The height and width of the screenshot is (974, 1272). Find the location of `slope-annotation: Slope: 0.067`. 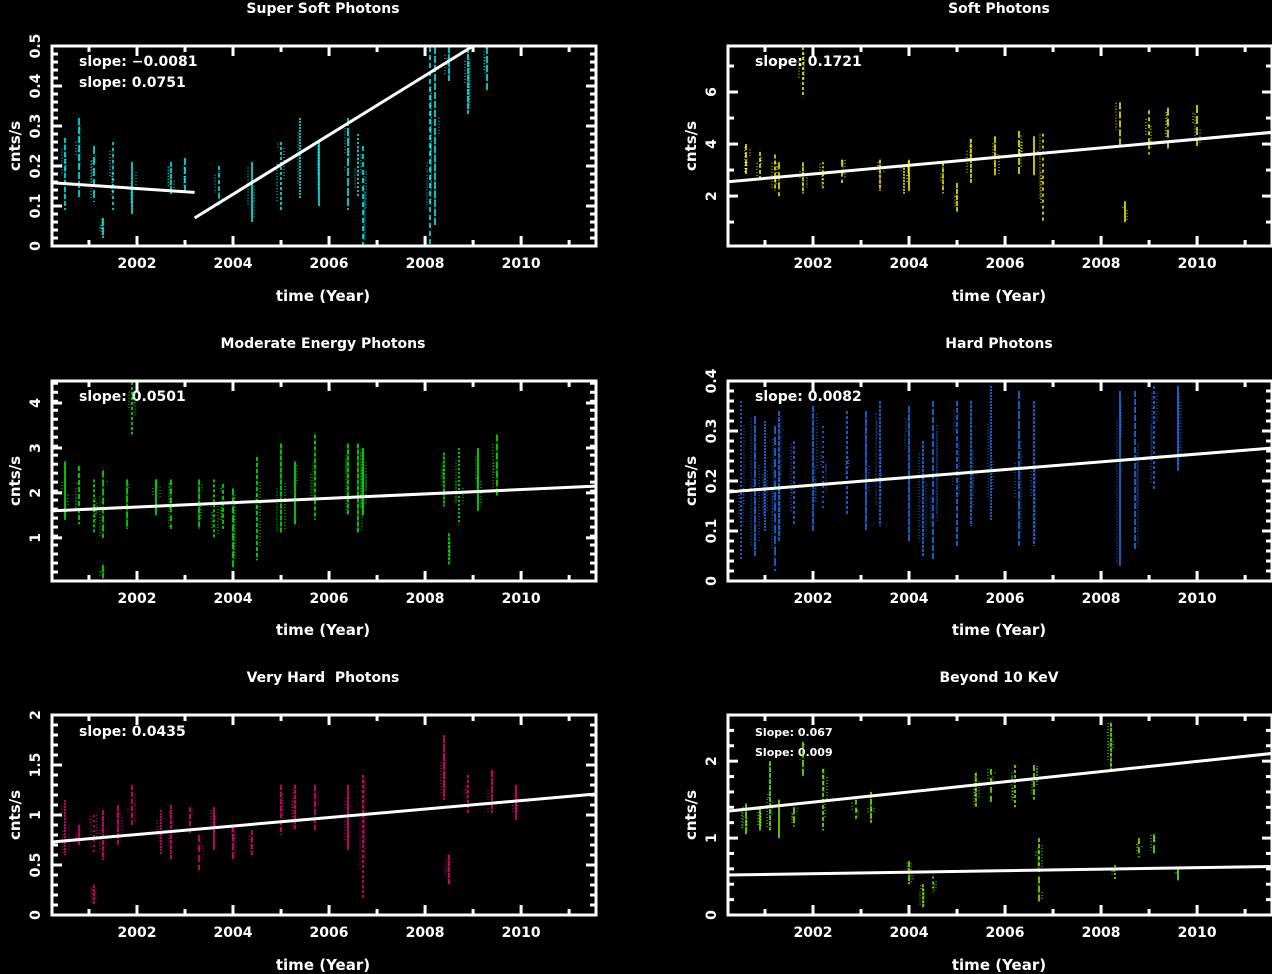

slope-annotation: Slope: 0.067 is located at coordinates (794, 732).